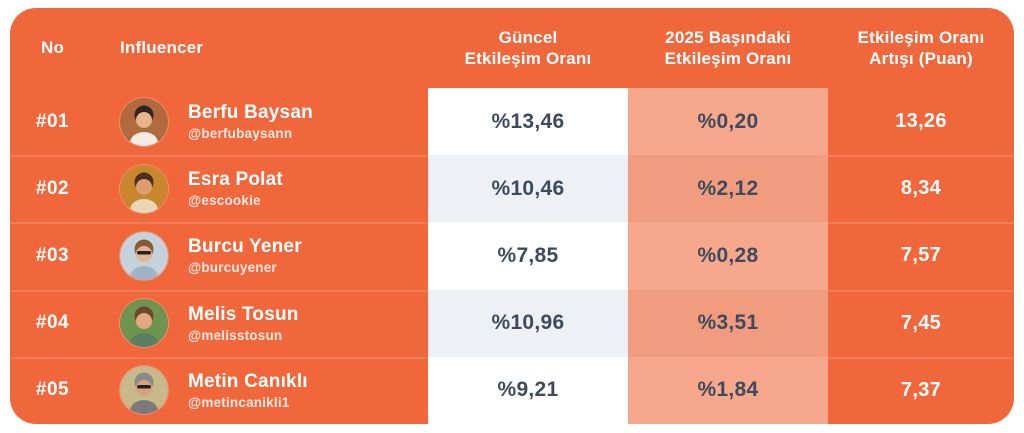 The image size is (1024, 433). What do you see at coordinates (528, 122) in the screenshot?
I see `current-rate-value: %13,46` at bounding box center [528, 122].